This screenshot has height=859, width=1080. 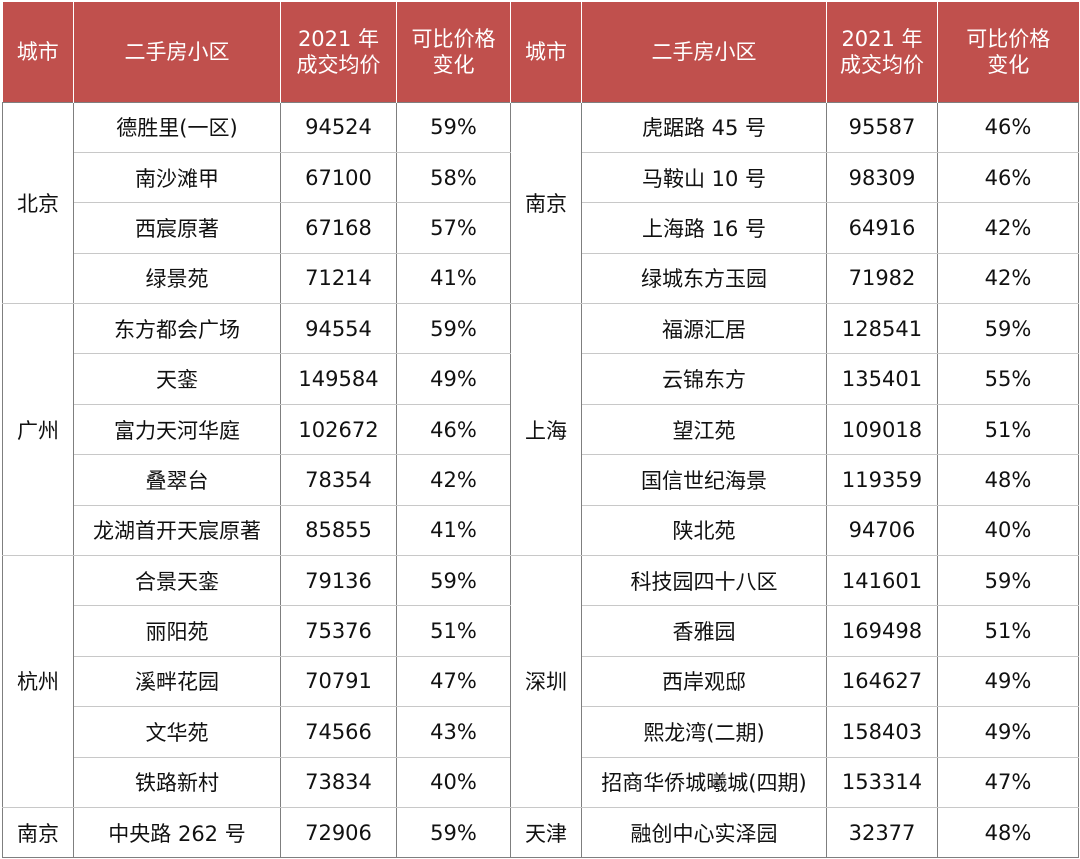 I want to click on change-cell: 58%, so click(x=453, y=177).